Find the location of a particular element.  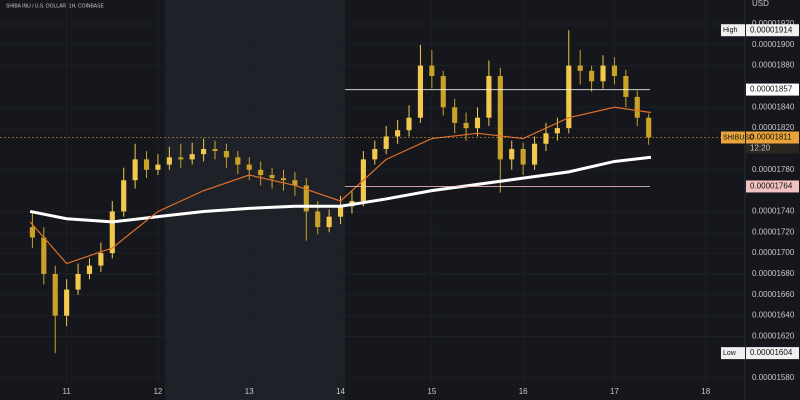

x-tick-label: 14 is located at coordinates (340, 391).